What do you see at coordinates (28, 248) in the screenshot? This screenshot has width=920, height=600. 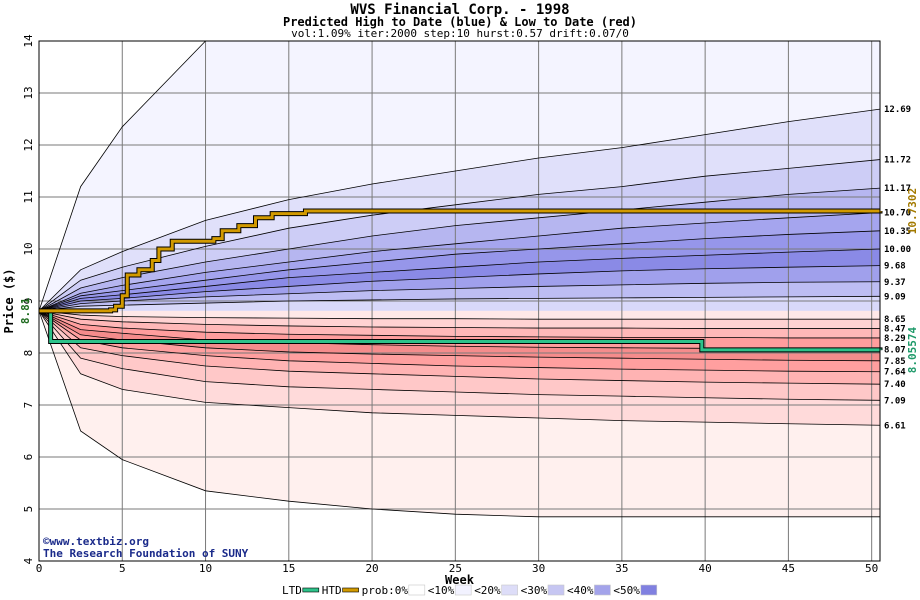 I see `y-tick-label-10: 10` at bounding box center [28, 248].